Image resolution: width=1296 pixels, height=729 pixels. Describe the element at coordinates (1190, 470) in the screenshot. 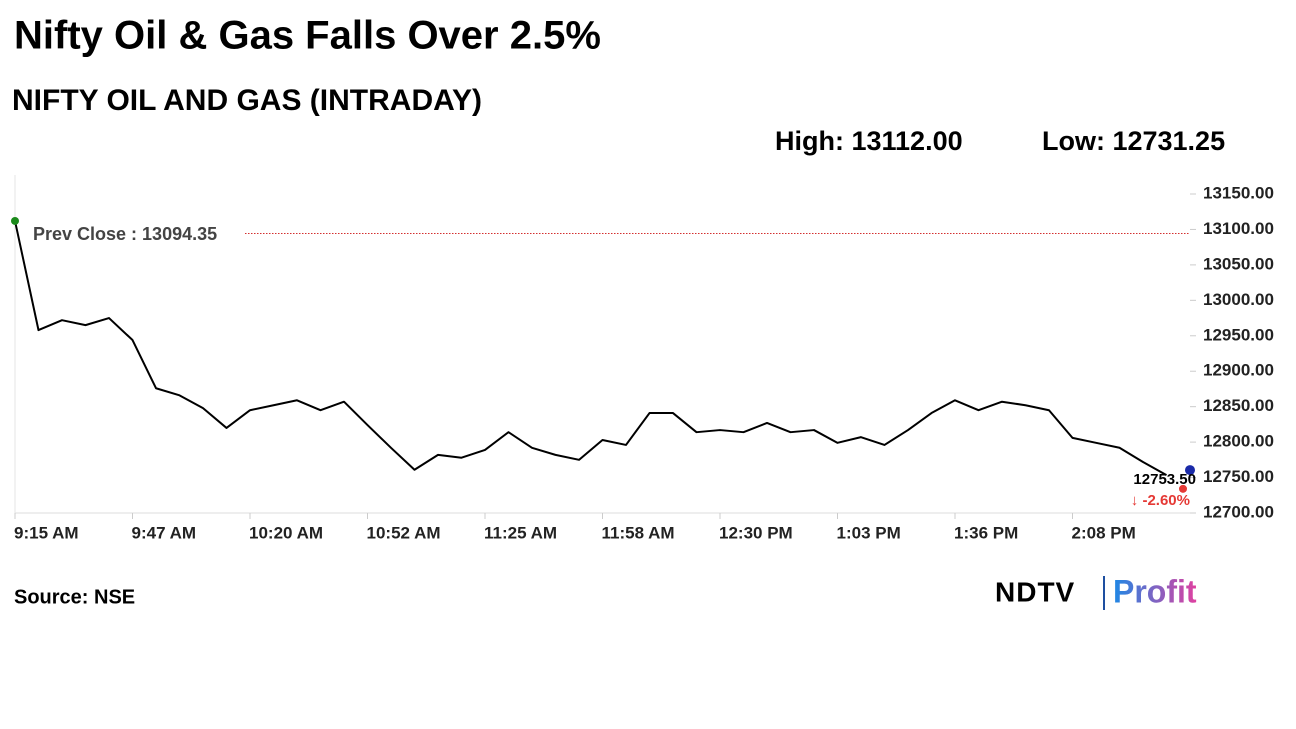

I see `last-dot` at that location.